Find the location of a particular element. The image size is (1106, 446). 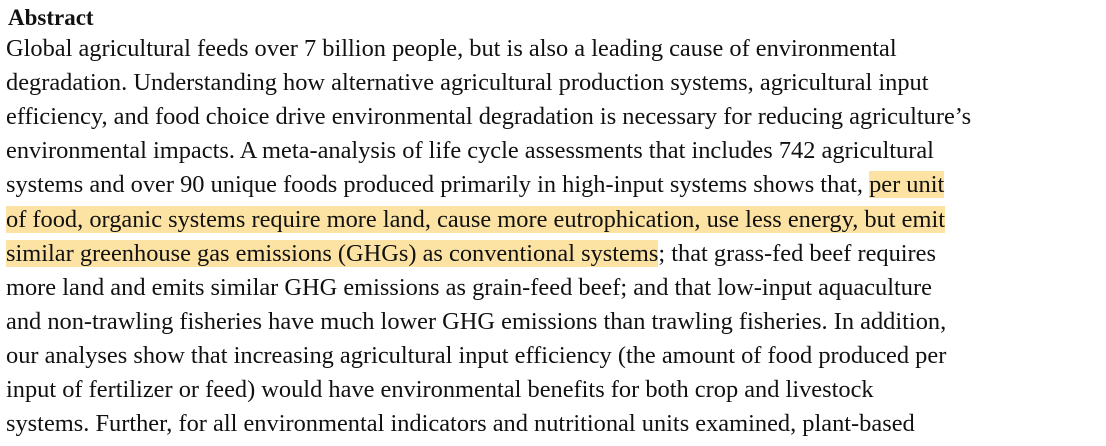

highlighted-text: per unit is located at coordinates (907, 184).